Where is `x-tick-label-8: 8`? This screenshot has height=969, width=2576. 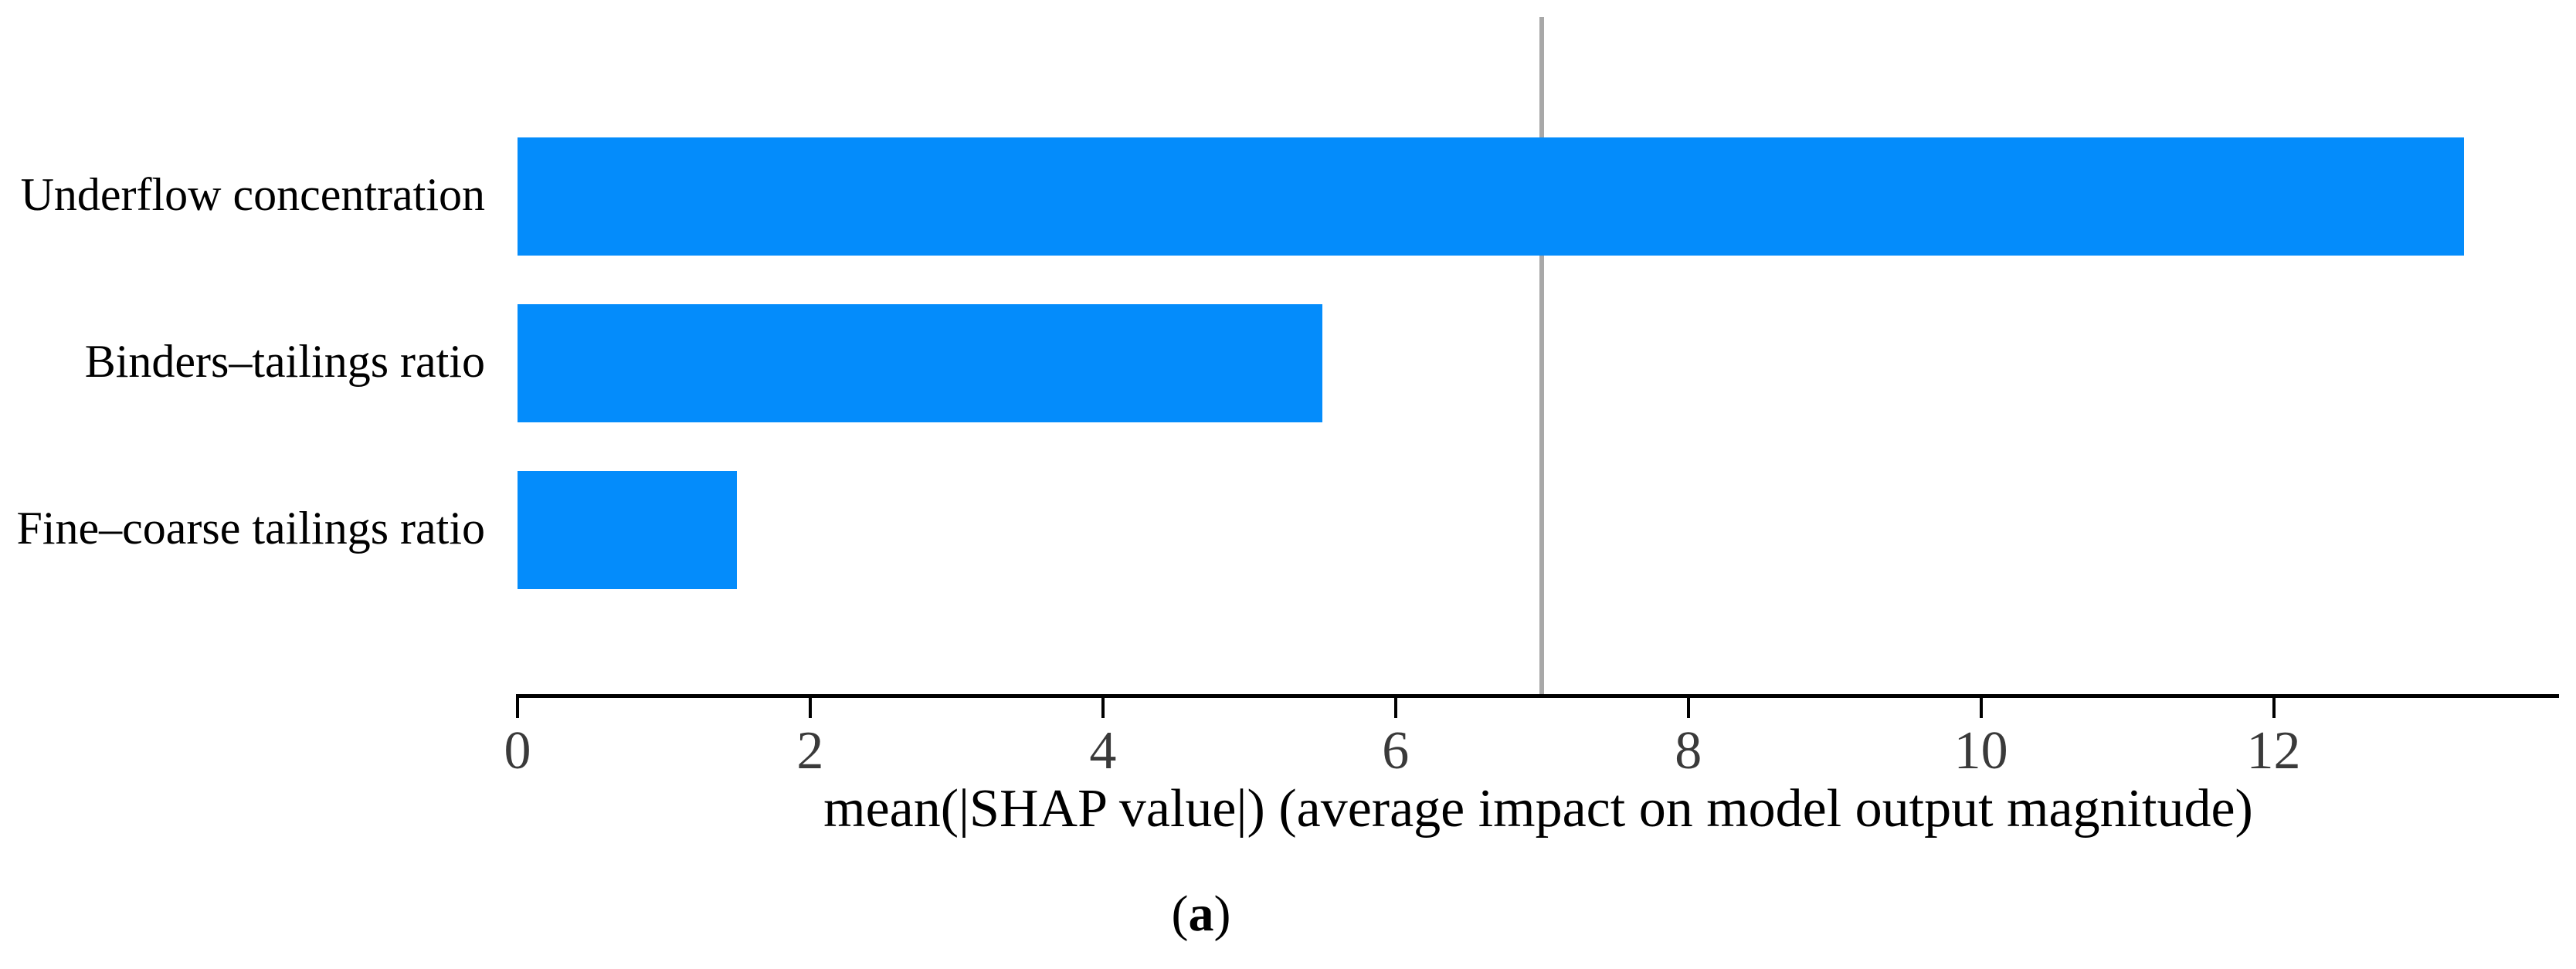 x-tick-label-8: 8 is located at coordinates (1688, 751).